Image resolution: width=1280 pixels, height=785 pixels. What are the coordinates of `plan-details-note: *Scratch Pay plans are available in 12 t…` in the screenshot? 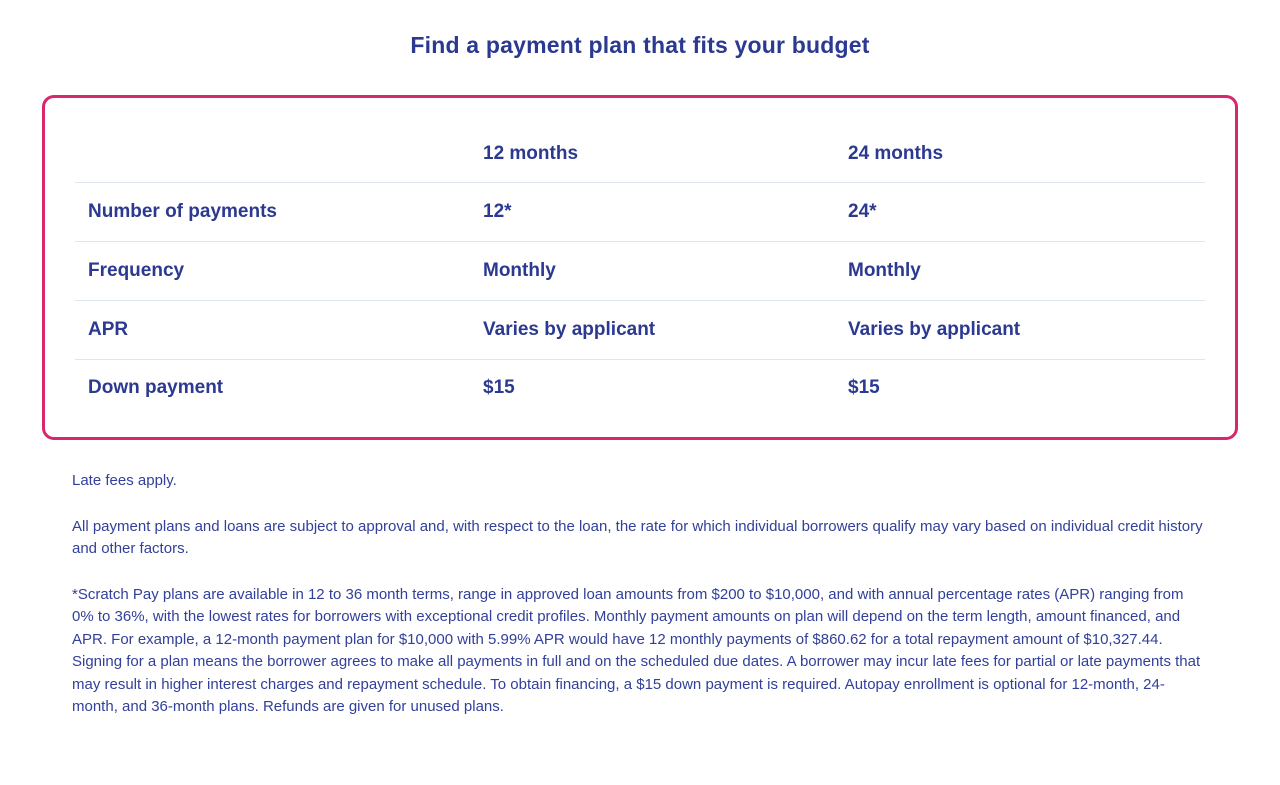 It's located at (636, 650).